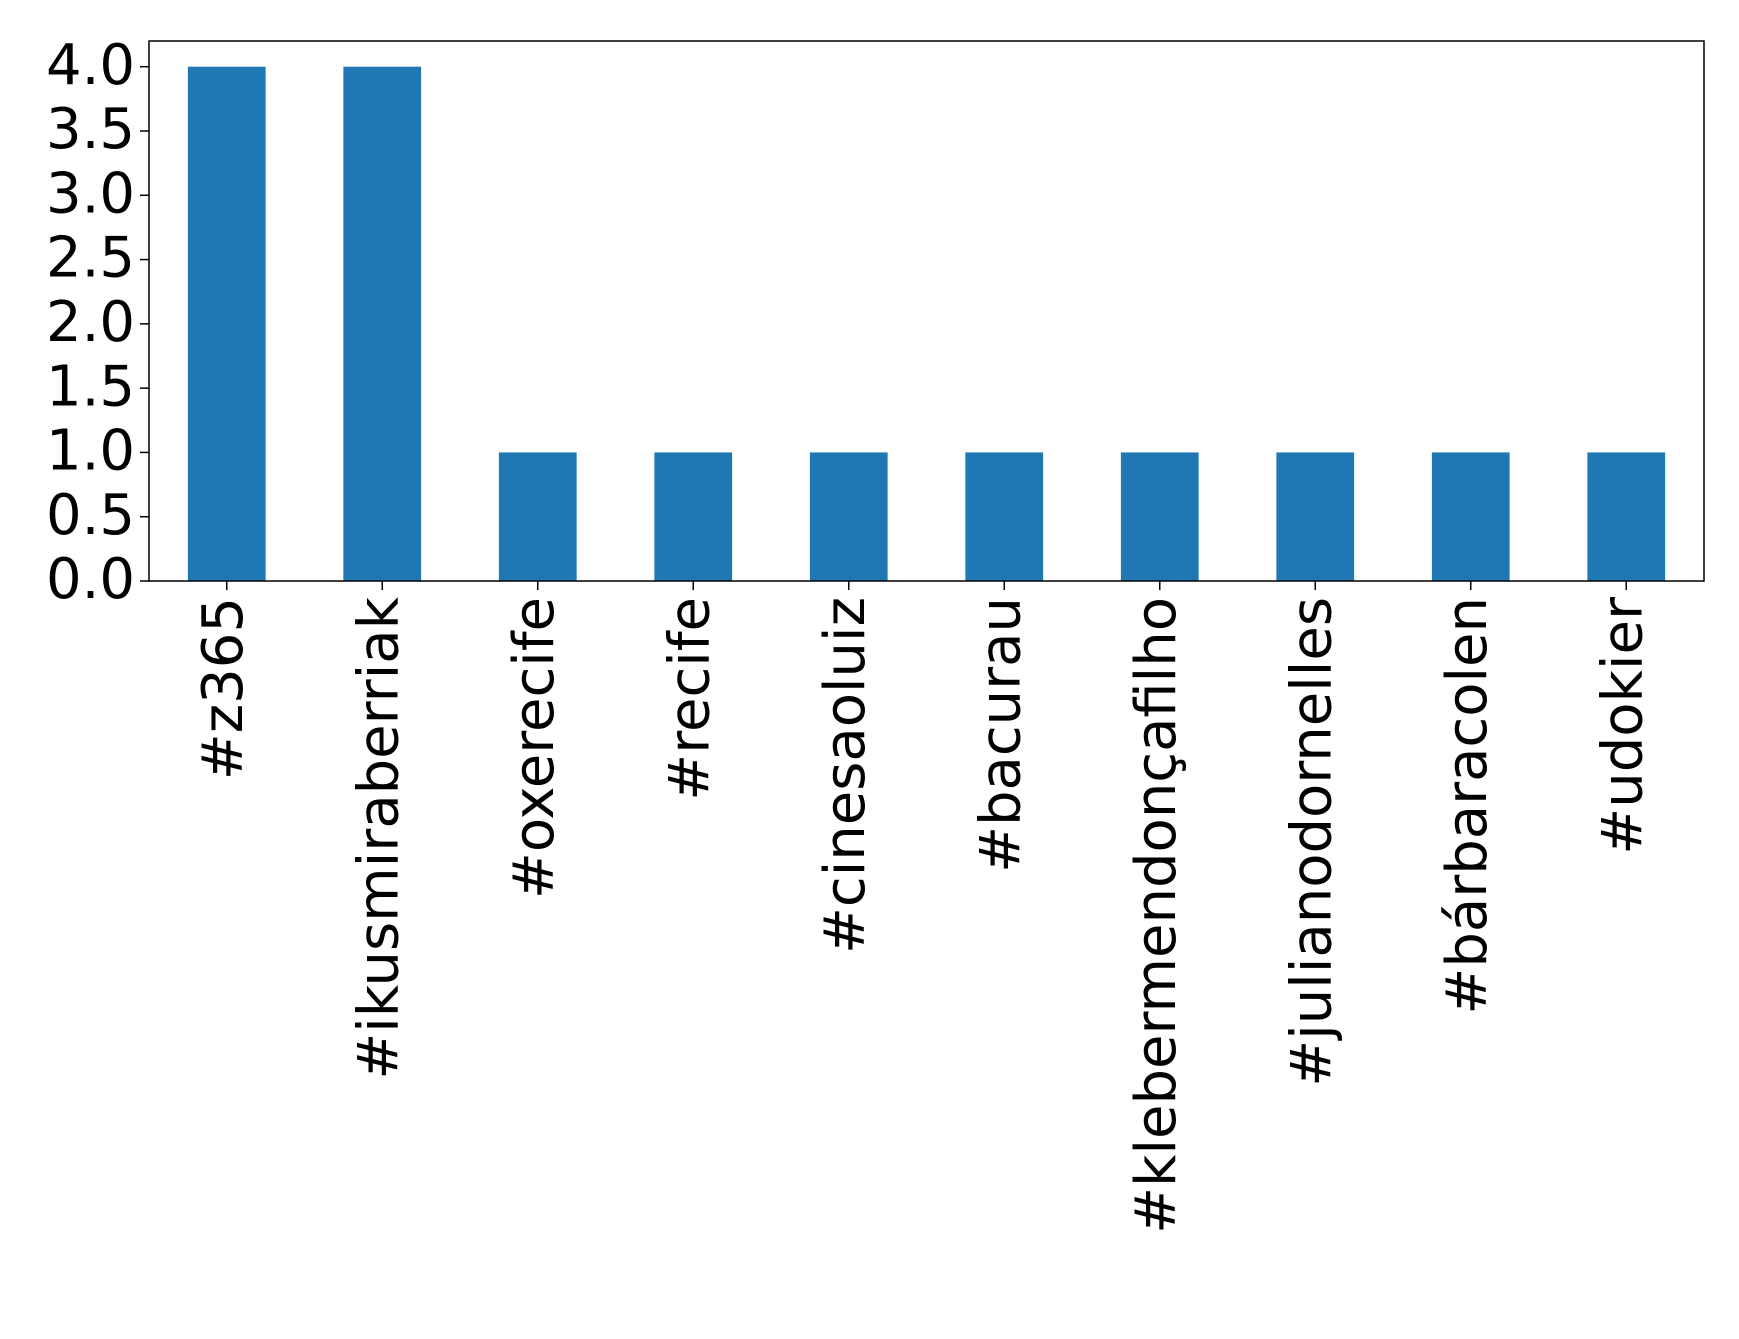 The width and height of the screenshot is (1739, 1339). Describe the element at coordinates (689, 699) in the screenshot. I see `x-tick-label: #recife` at that location.